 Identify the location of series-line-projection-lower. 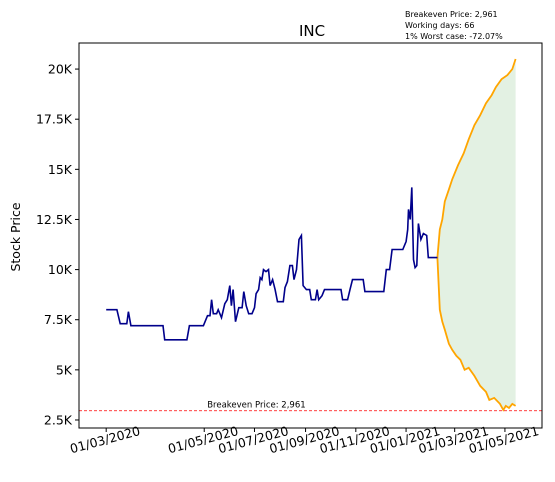
(476, 334).